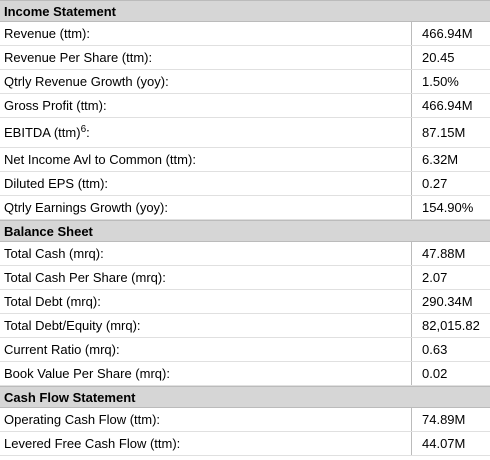  I want to click on row-label: Qtrly Earnings Growth (yoy):, so click(86, 207).